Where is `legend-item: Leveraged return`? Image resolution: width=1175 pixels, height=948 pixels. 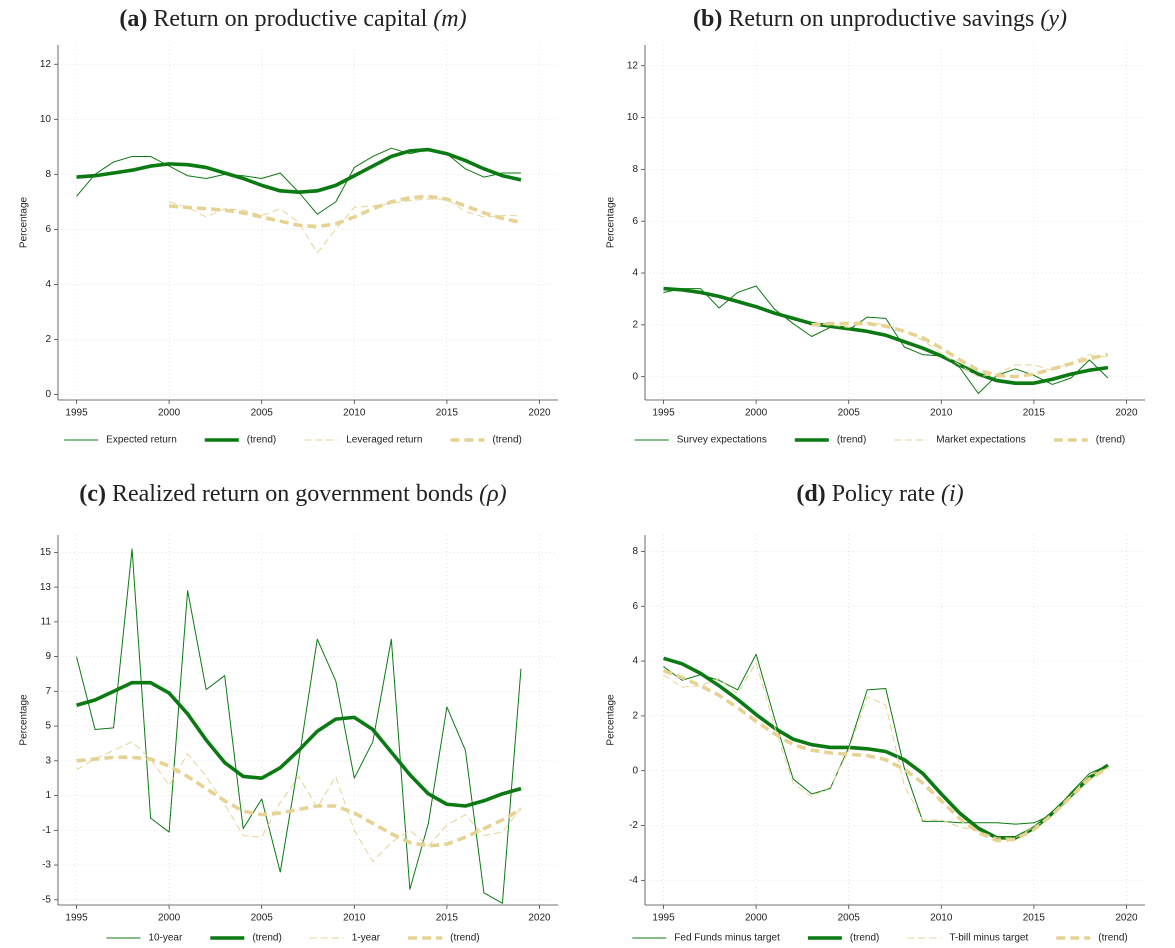
legend-item: Leveraged return is located at coordinates (363, 440).